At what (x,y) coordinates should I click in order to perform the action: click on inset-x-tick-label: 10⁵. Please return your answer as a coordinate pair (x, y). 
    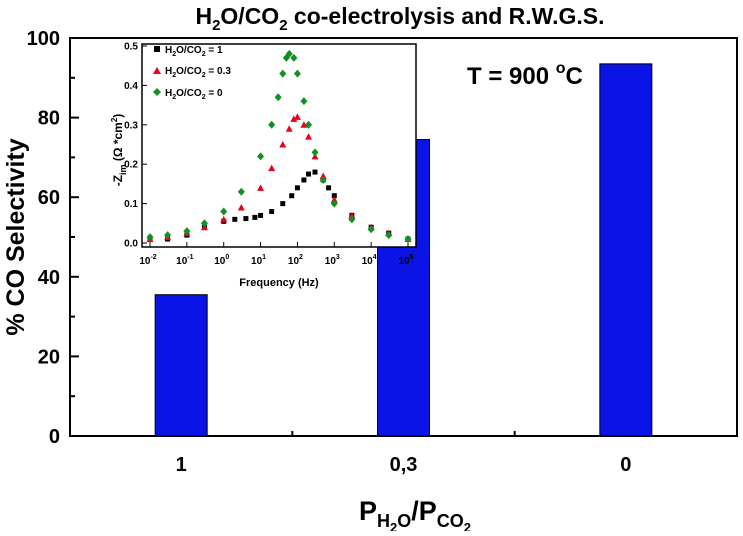
    Looking at the image, I should click on (405, 260).